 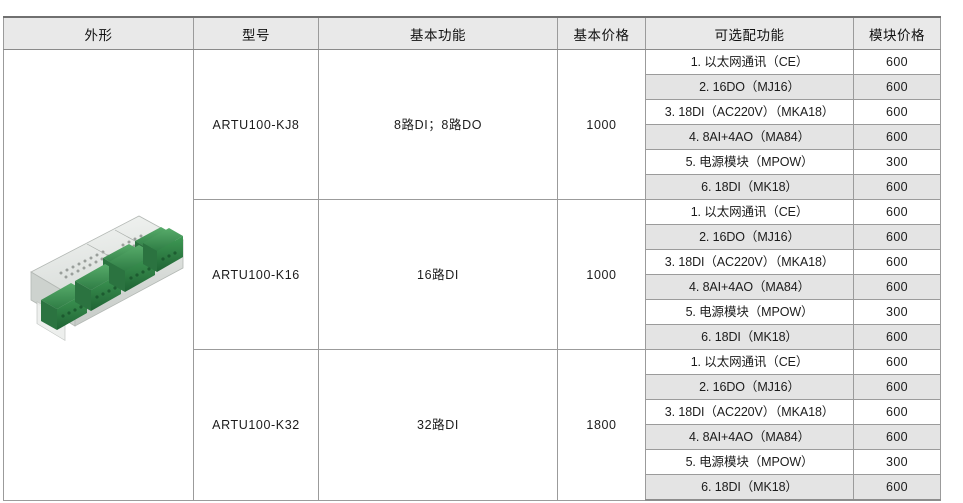 I want to click on rtu-module-illustration, so click(x=107, y=278).